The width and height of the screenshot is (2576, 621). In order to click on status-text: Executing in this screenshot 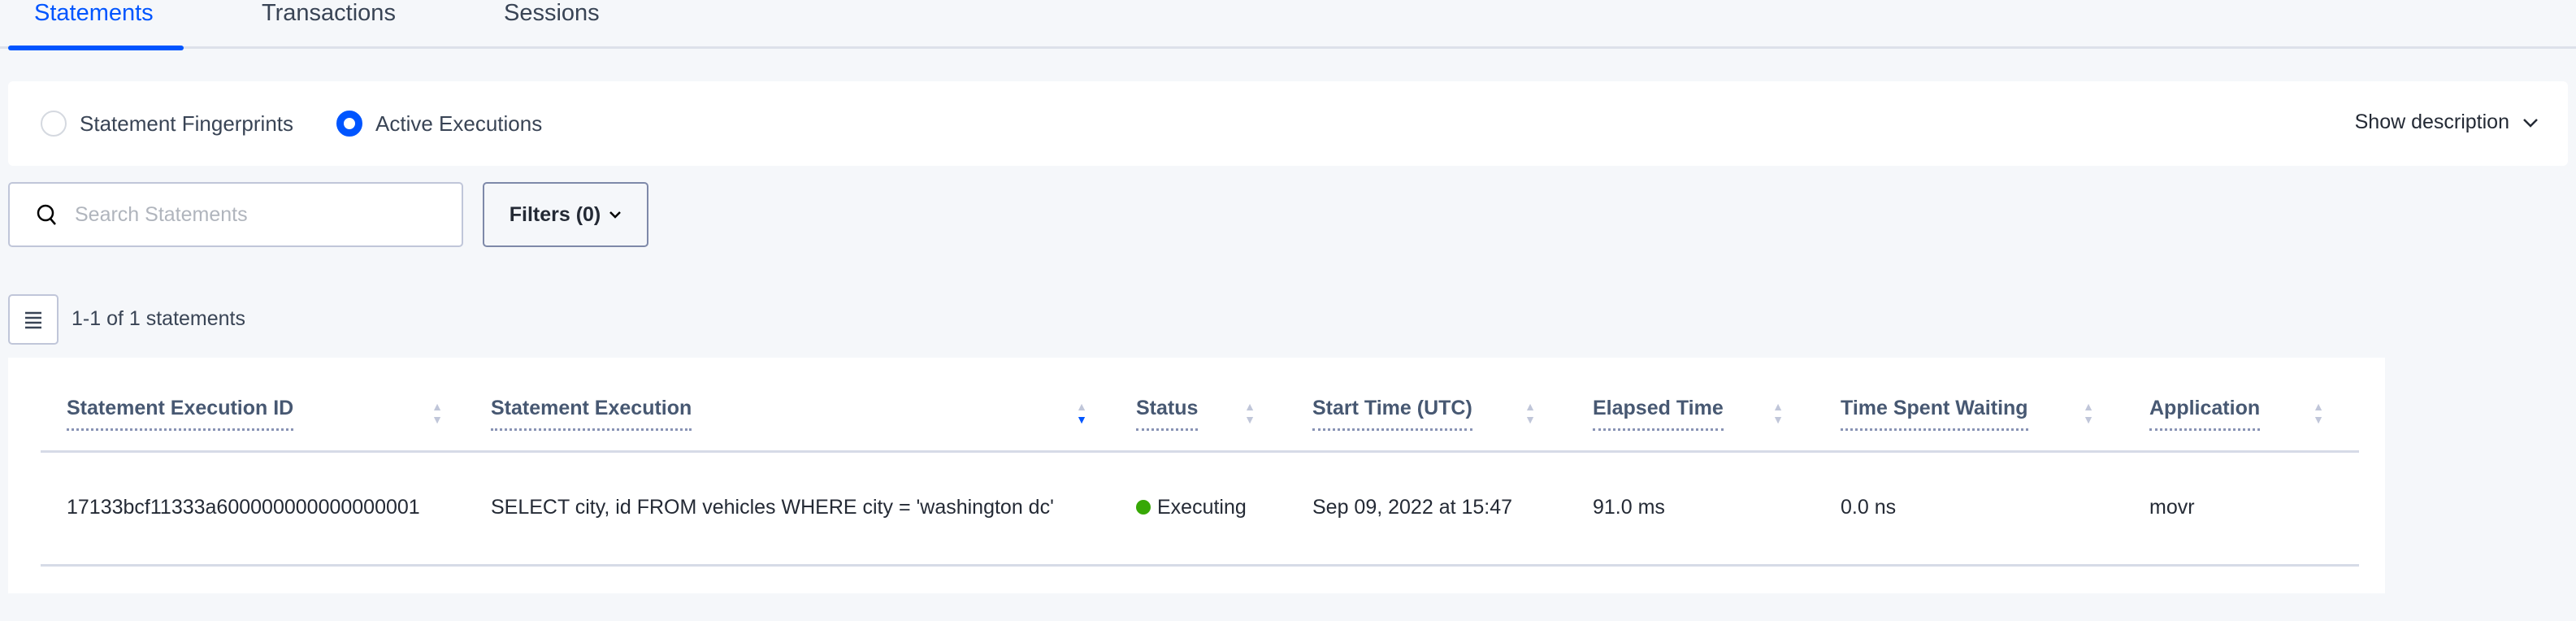, I will do `click(1202, 507)`.